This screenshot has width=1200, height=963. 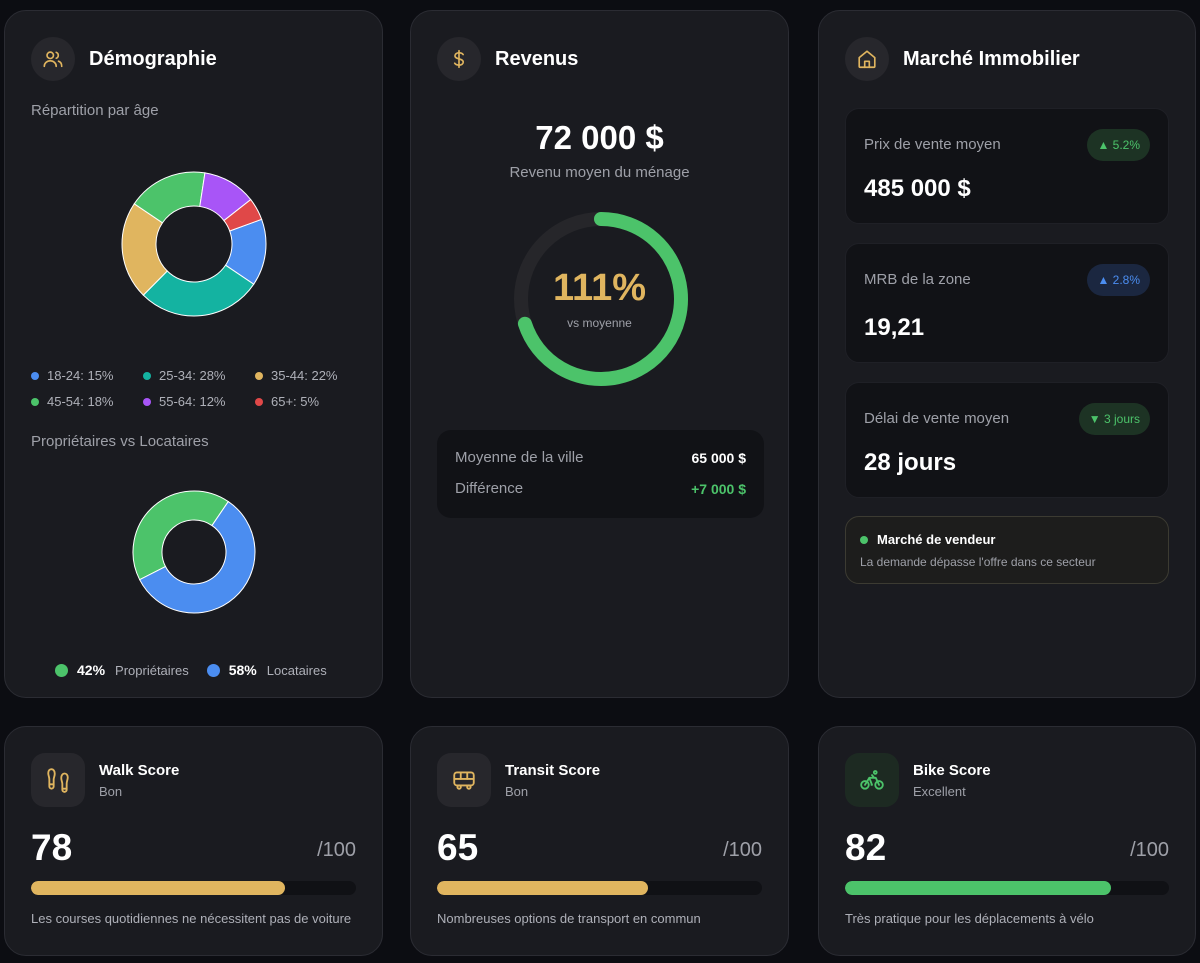 I want to click on average-income-value: 72 000 $, so click(x=599, y=137).